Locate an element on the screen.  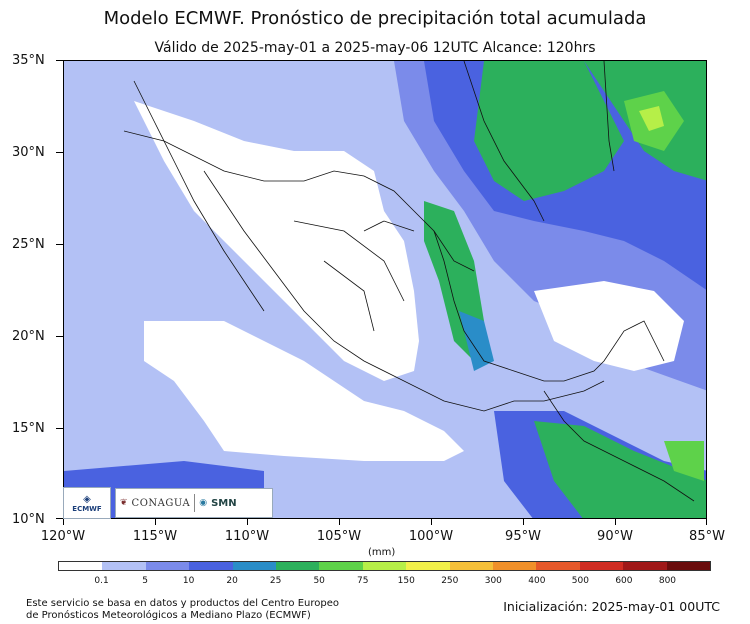
colorbar-level-label: 10 is located at coordinates (188, 581).